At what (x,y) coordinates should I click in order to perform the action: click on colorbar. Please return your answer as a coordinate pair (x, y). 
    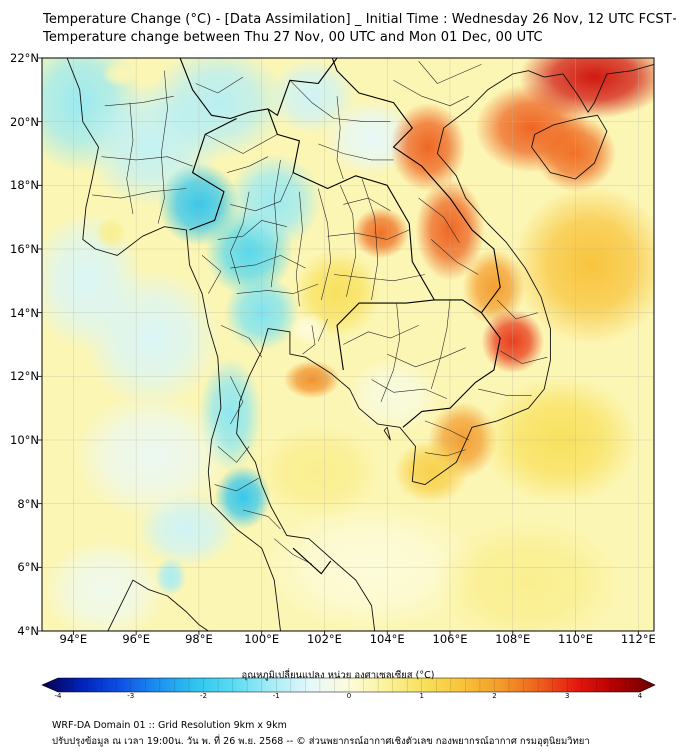
    Looking at the image, I should click on (348, 685).